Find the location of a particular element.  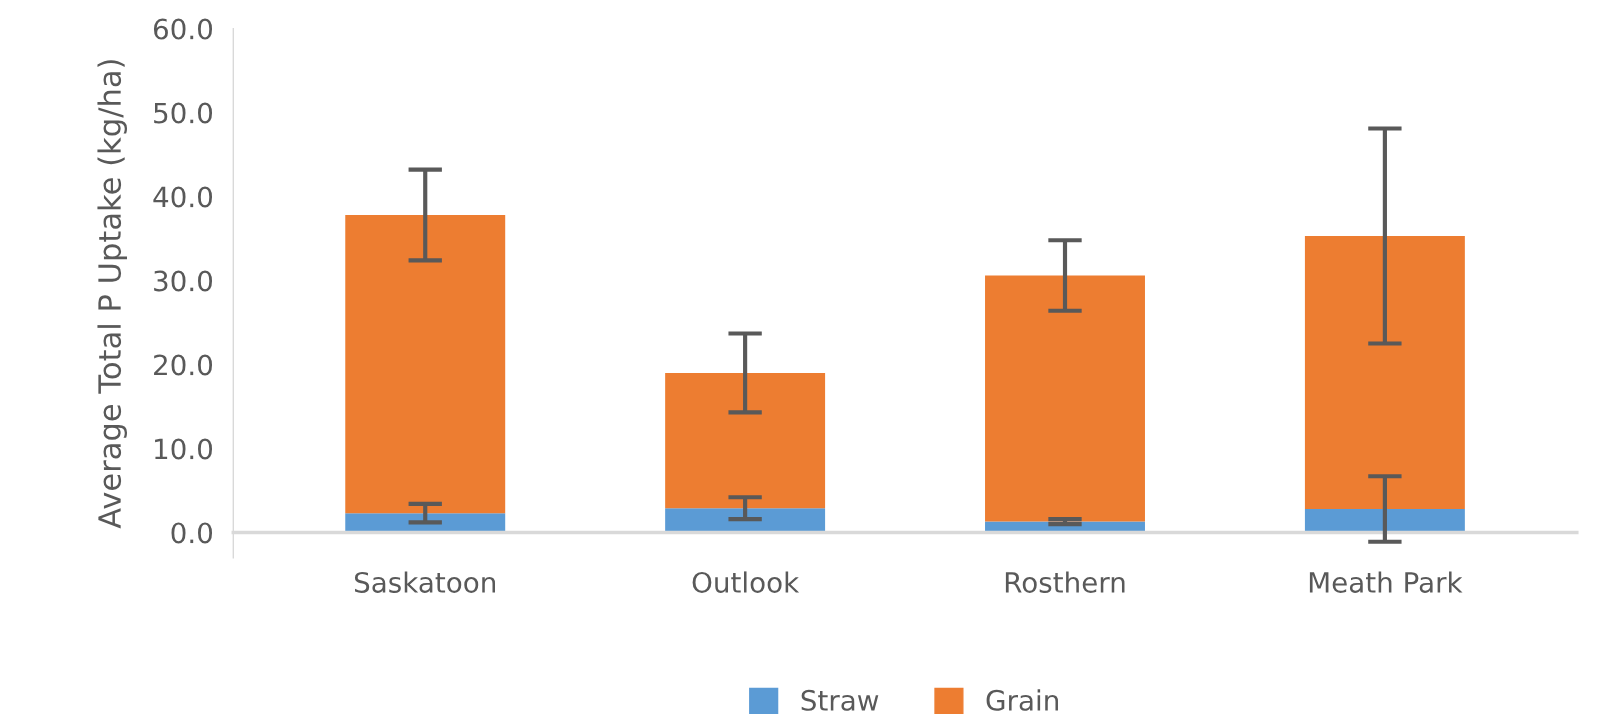

y-tick-label: 30.0 is located at coordinates (183, 281).